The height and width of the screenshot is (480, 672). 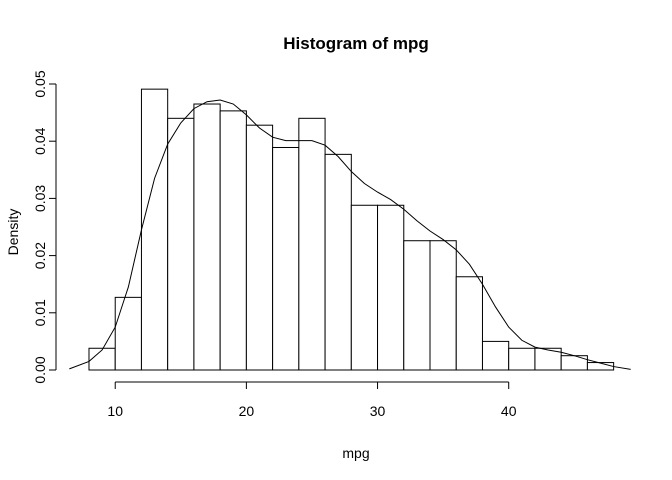 What do you see at coordinates (509, 411) in the screenshot?
I see `x-tick-label: 40` at bounding box center [509, 411].